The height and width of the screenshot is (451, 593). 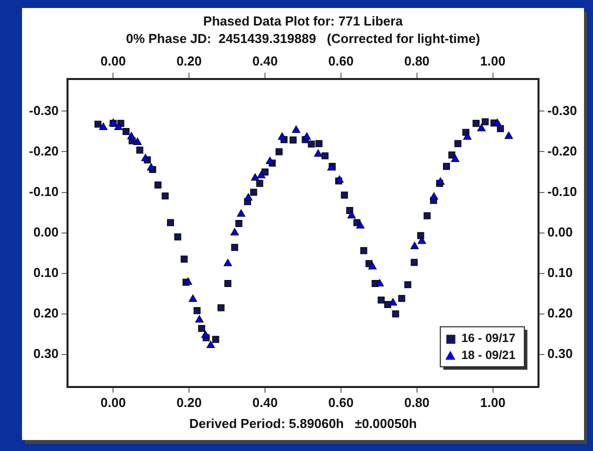 What do you see at coordinates (46, 232) in the screenshot?
I see `y-tick-label: 0.00` at bounding box center [46, 232].